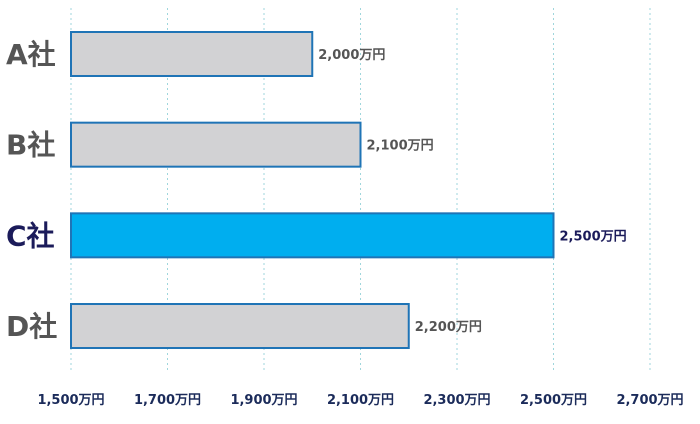  I want to click on x-tick-label: 1,500万円, so click(70, 400).